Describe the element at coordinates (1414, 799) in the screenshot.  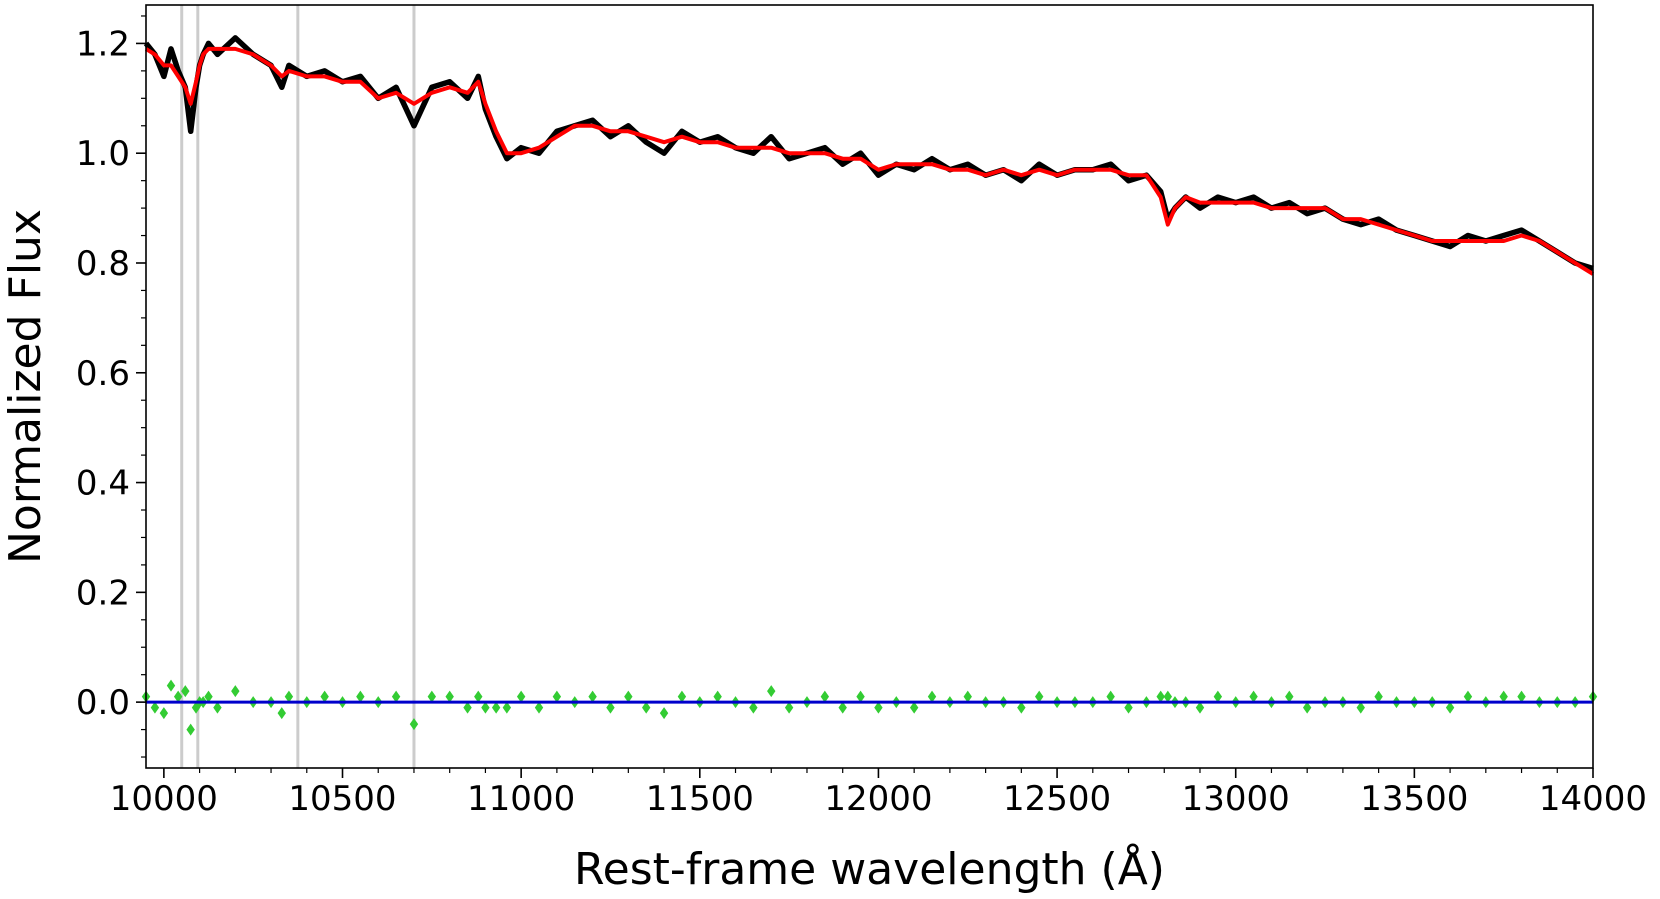
I see `x-tick-label: 13500` at that location.